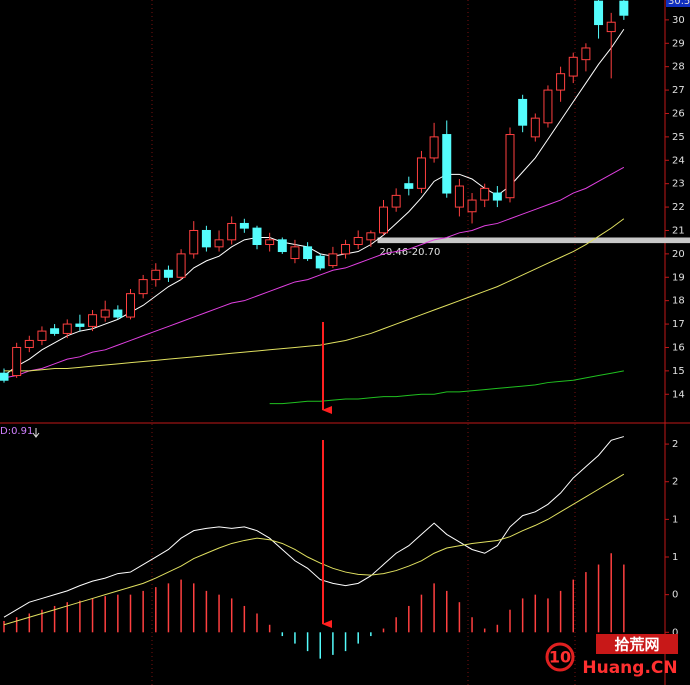 This screenshot has height=685, width=690. I want to click on logo-site: 拾荒网, so click(636, 645).